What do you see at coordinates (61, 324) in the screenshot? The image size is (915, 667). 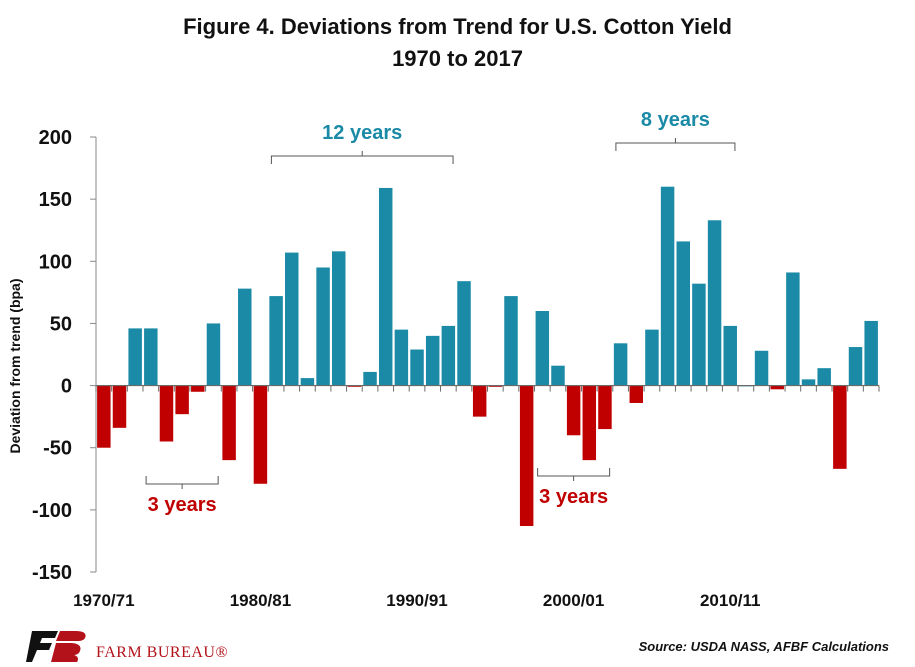 I see `y-tick-label: 50` at bounding box center [61, 324].